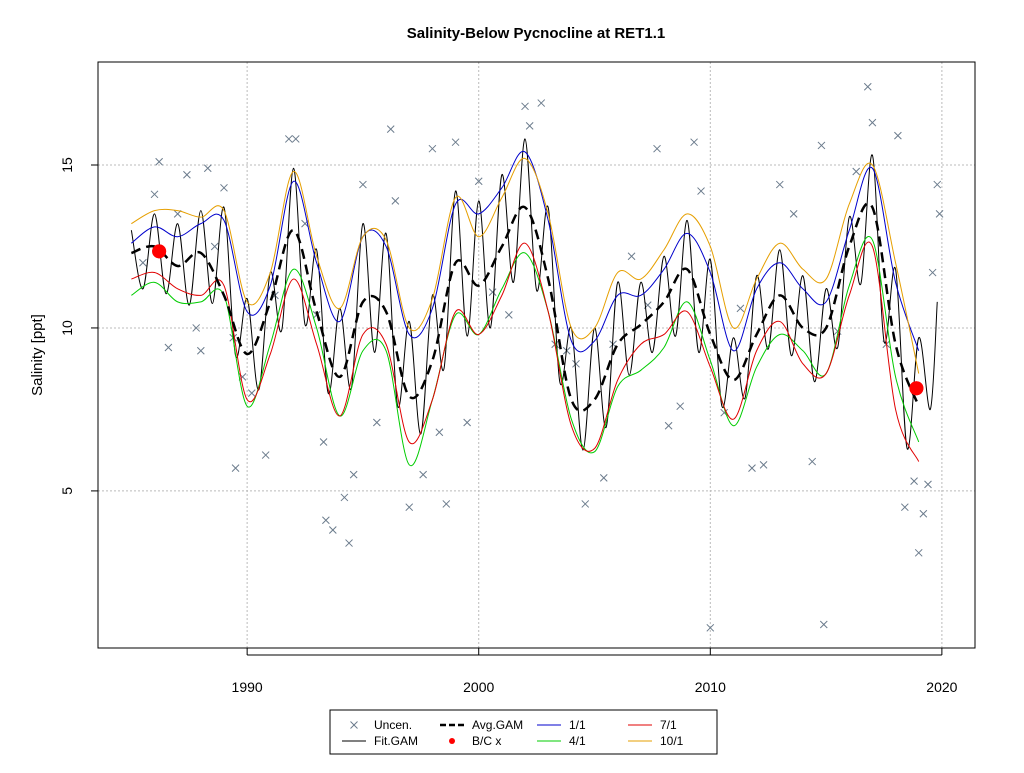 The image size is (1024, 773). Describe the element at coordinates (37, 355) in the screenshot. I see `y-axis-label: Salinity [ppt]` at that location.